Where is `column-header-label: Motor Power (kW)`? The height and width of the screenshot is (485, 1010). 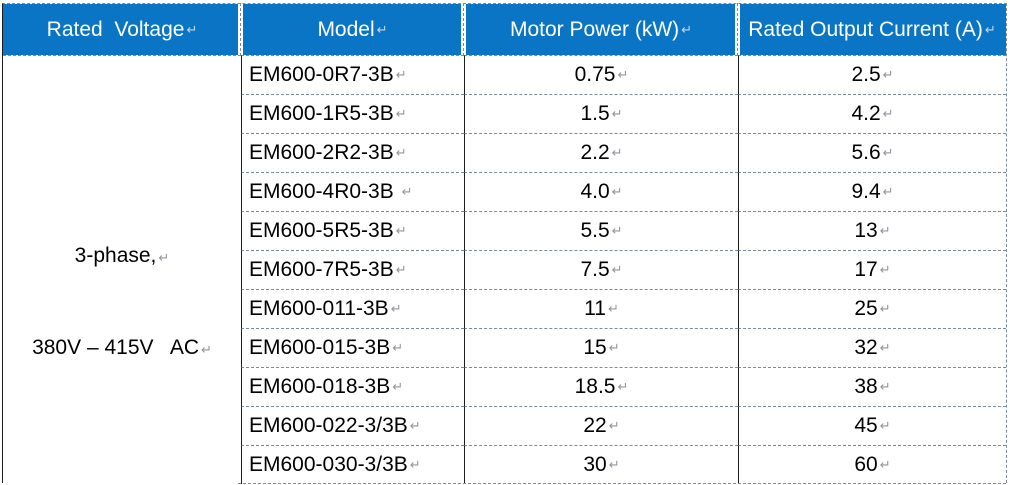 column-header-label: Motor Power (kW) is located at coordinates (594, 29).